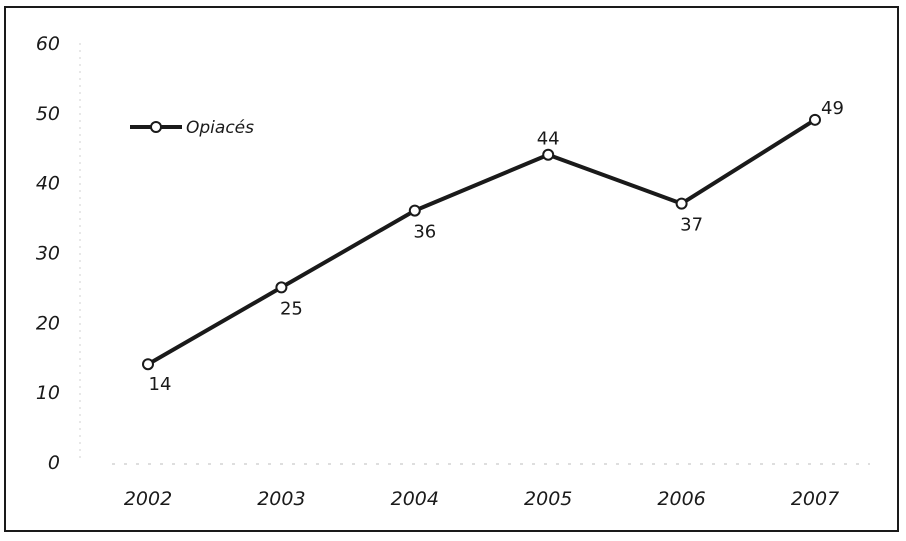 This screenshot has width=906, height=541. Describe the element at coordinates (48, 44) in the screenshot. I see `y-tick-label: 60` at that location.